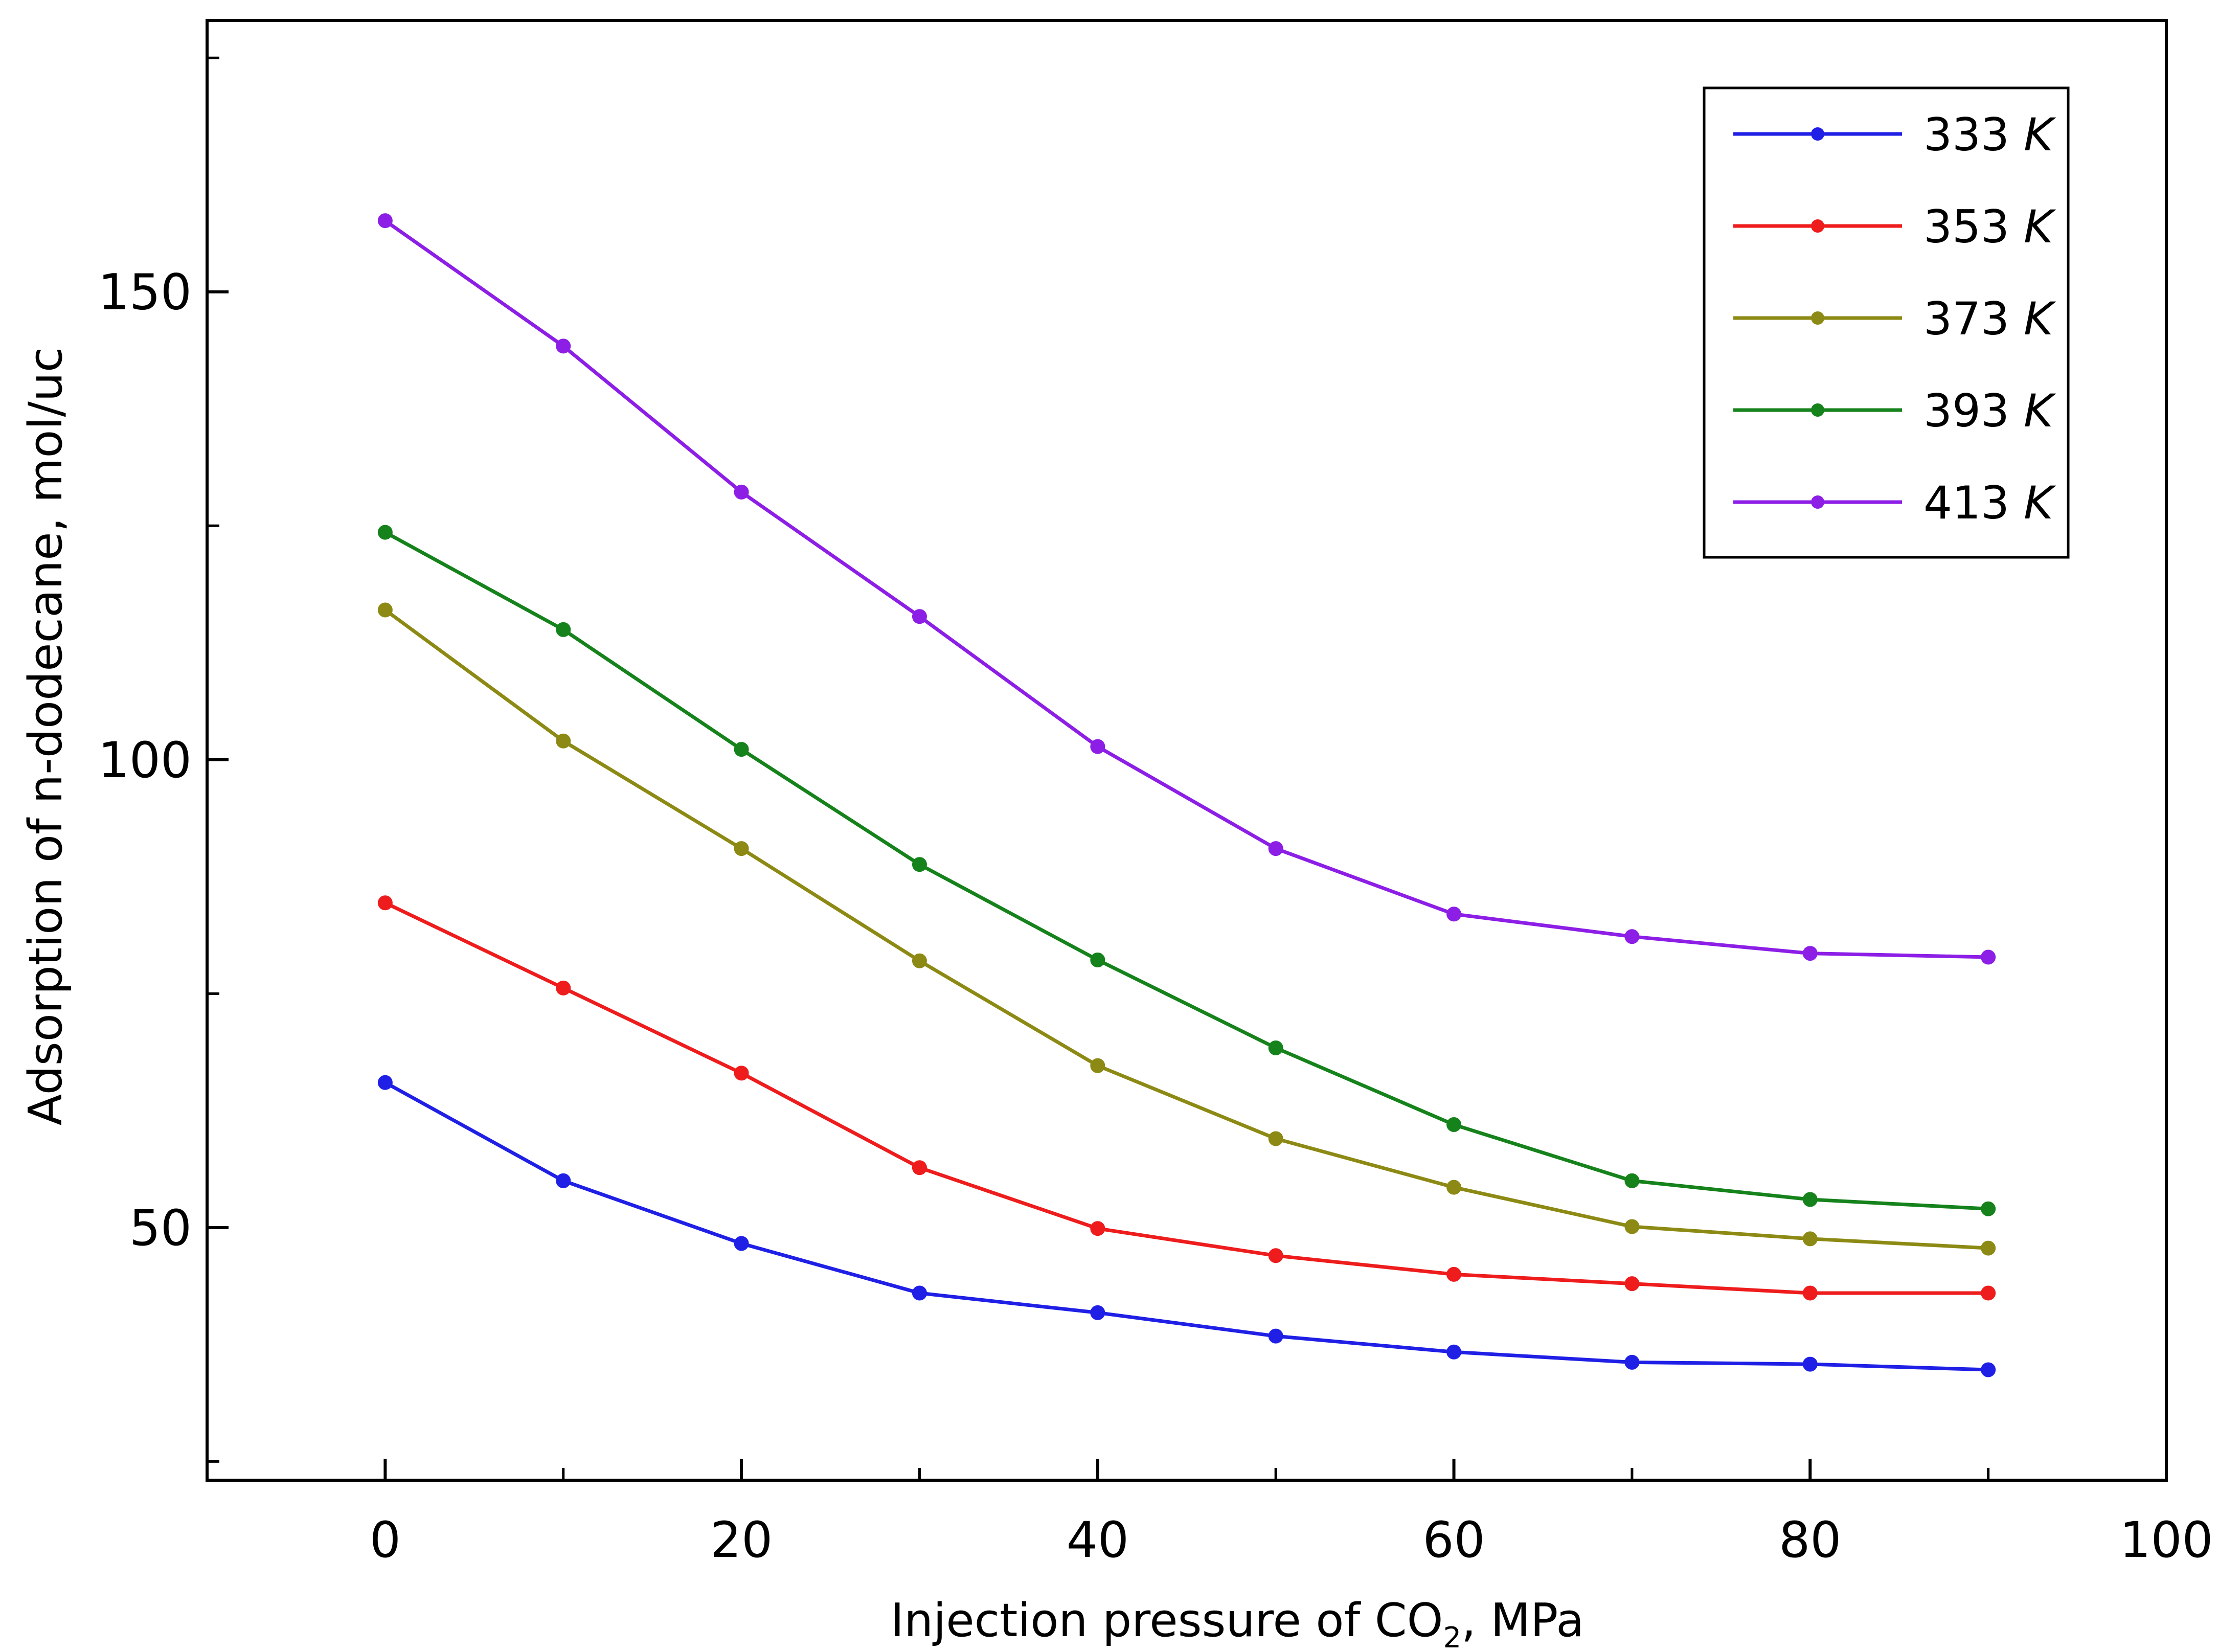 Image resolution: width=2218 pixels, height=1652 pixels. I want to click on x-axis: 0 20 40 60 80 100, so click(1291, 1514).